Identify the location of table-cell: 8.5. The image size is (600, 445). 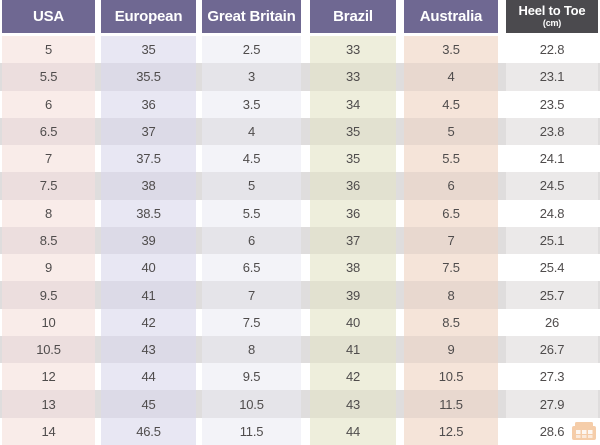
(48, 240).